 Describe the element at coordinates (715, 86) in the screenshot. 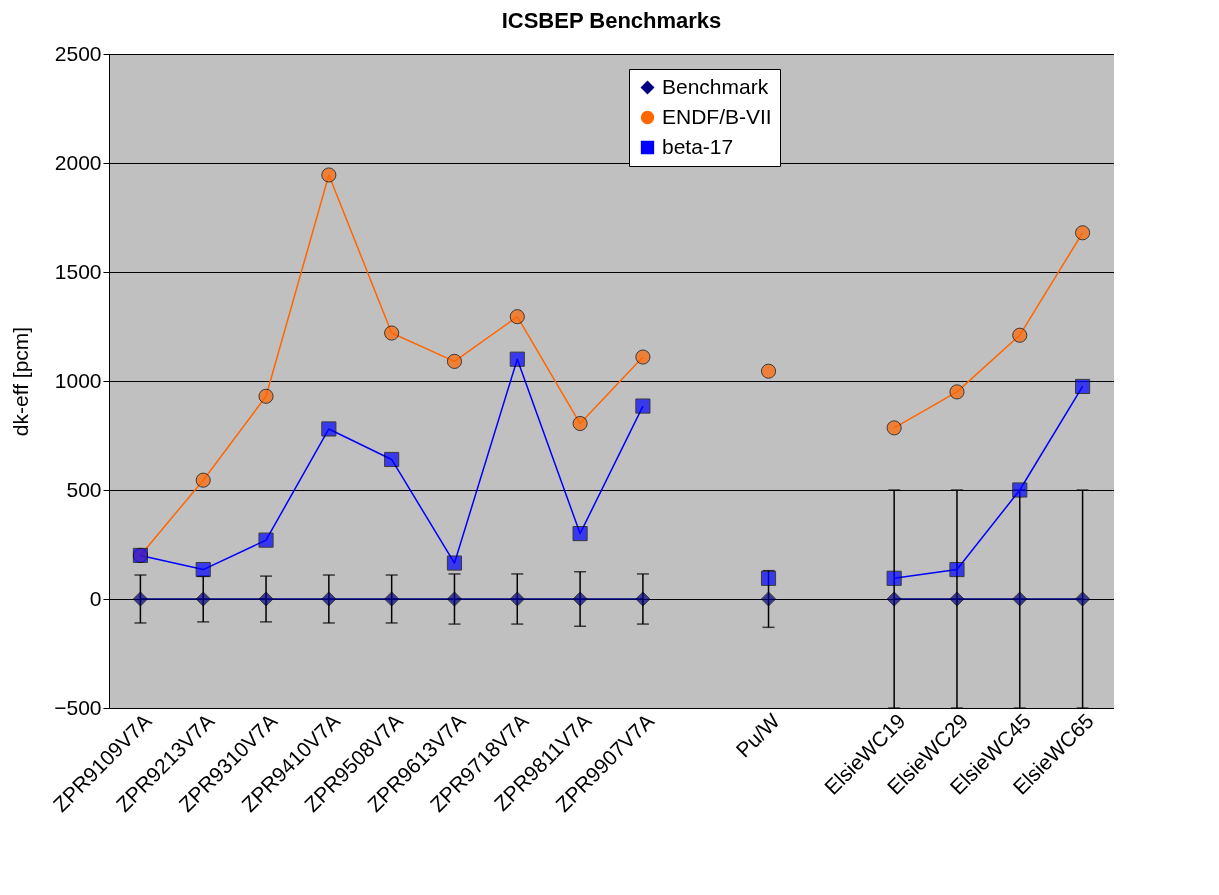

I see `legend-label: Benchmark` at that location.